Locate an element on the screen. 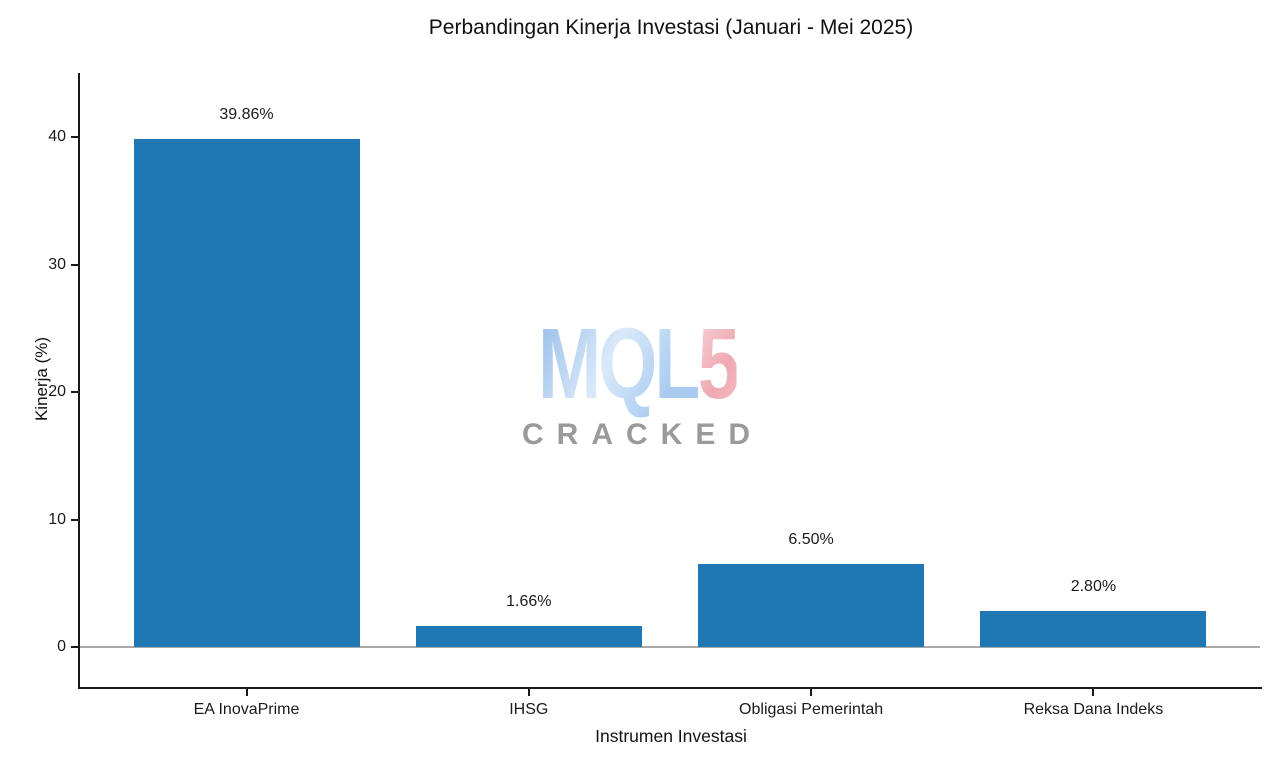  x-axis-label: Instrumen Investasi is located at coordinates (671, 736).